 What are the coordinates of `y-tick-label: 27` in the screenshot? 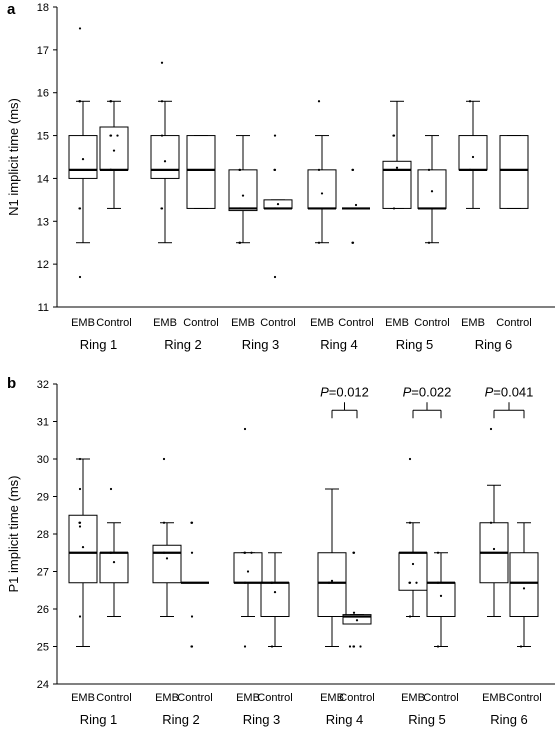 It's located at (43, 573).